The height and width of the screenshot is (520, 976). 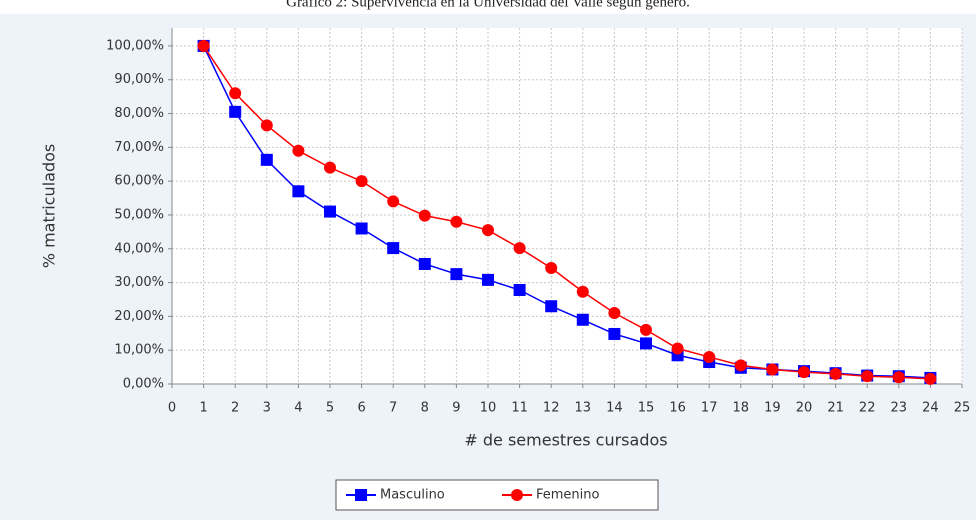 What do you see at coordinates (135, 45) in the screenshot?
I see `y-tick-label: 100,00%` at bounding box center [135, 45].